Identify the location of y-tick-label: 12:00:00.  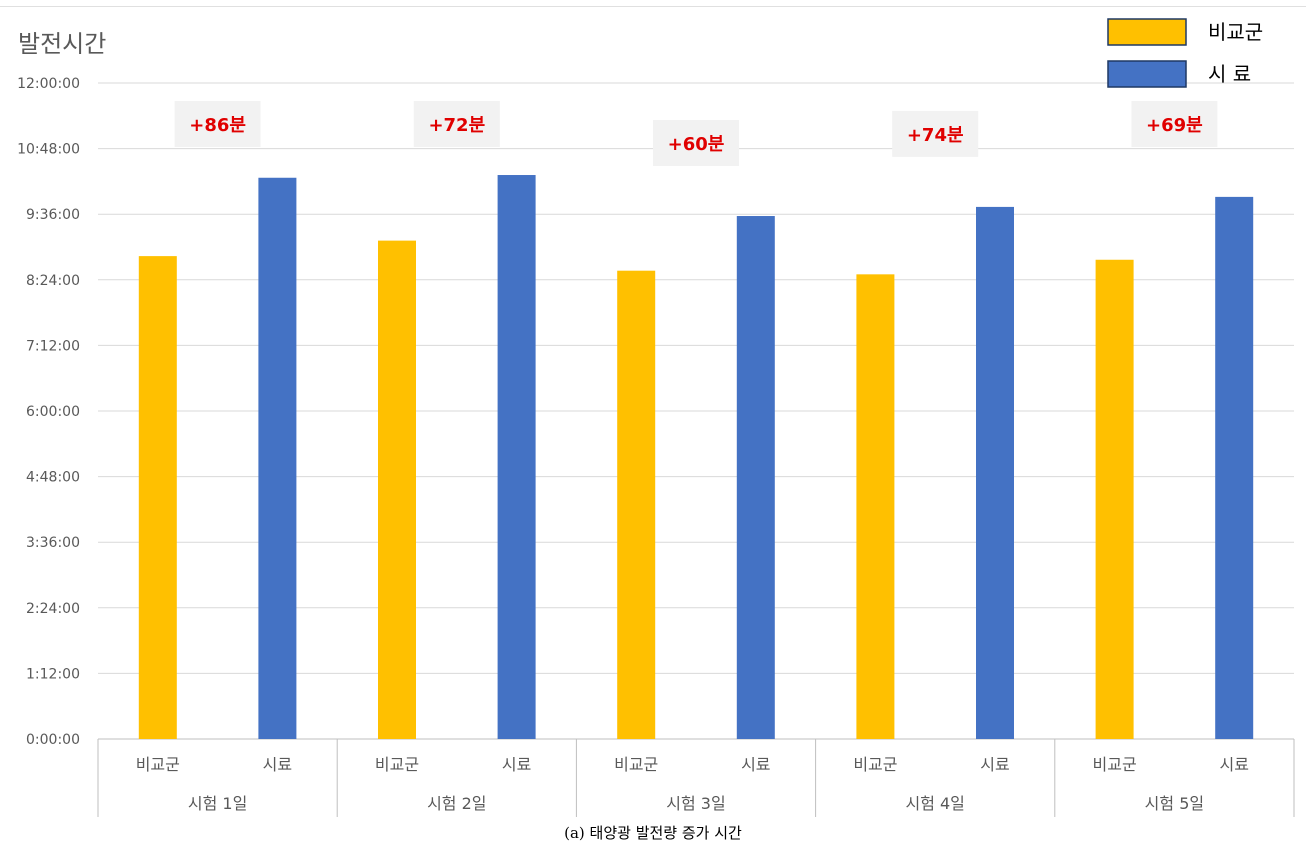
(48, 84).